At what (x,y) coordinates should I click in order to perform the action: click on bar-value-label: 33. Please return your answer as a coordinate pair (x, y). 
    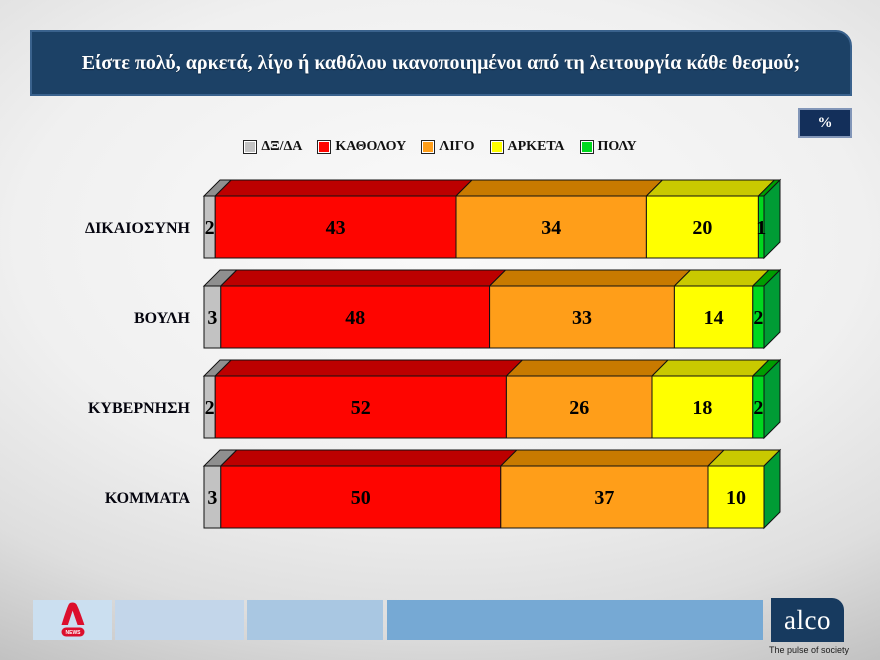
    Looking at the image, I should click on (582, 318).